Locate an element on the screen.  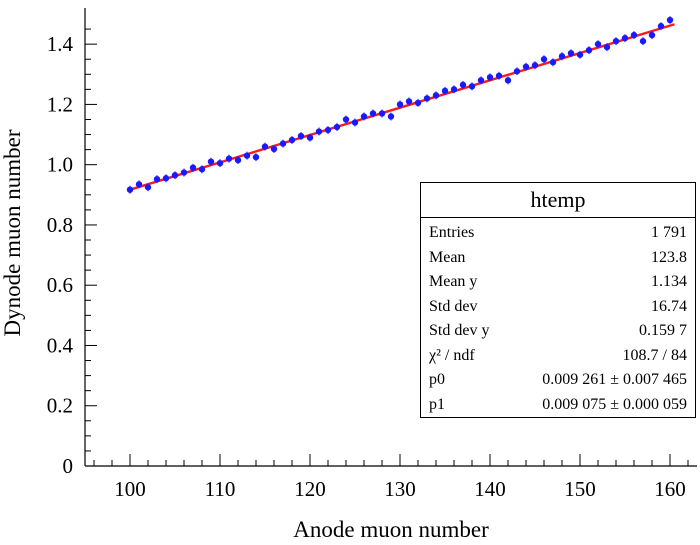
y-axis-title: Dynode muon number is located at coordinates (12, 232).